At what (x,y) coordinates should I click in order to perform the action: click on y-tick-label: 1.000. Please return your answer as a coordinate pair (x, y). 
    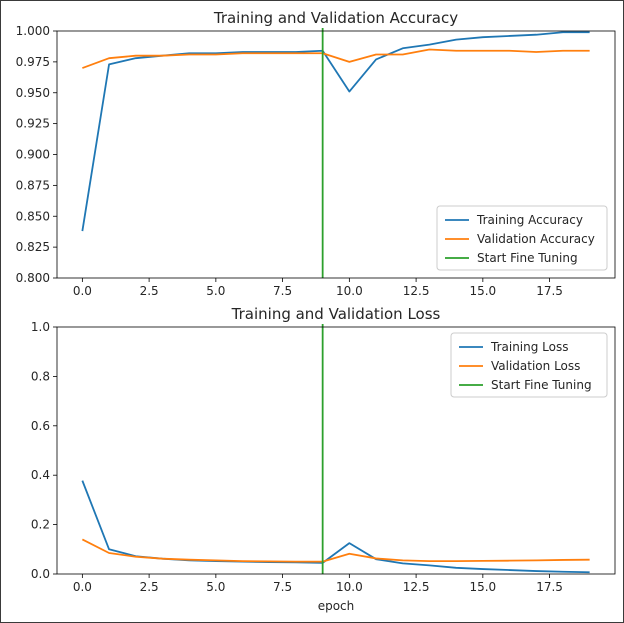
    Looking at the image, I should click on (33, 31).